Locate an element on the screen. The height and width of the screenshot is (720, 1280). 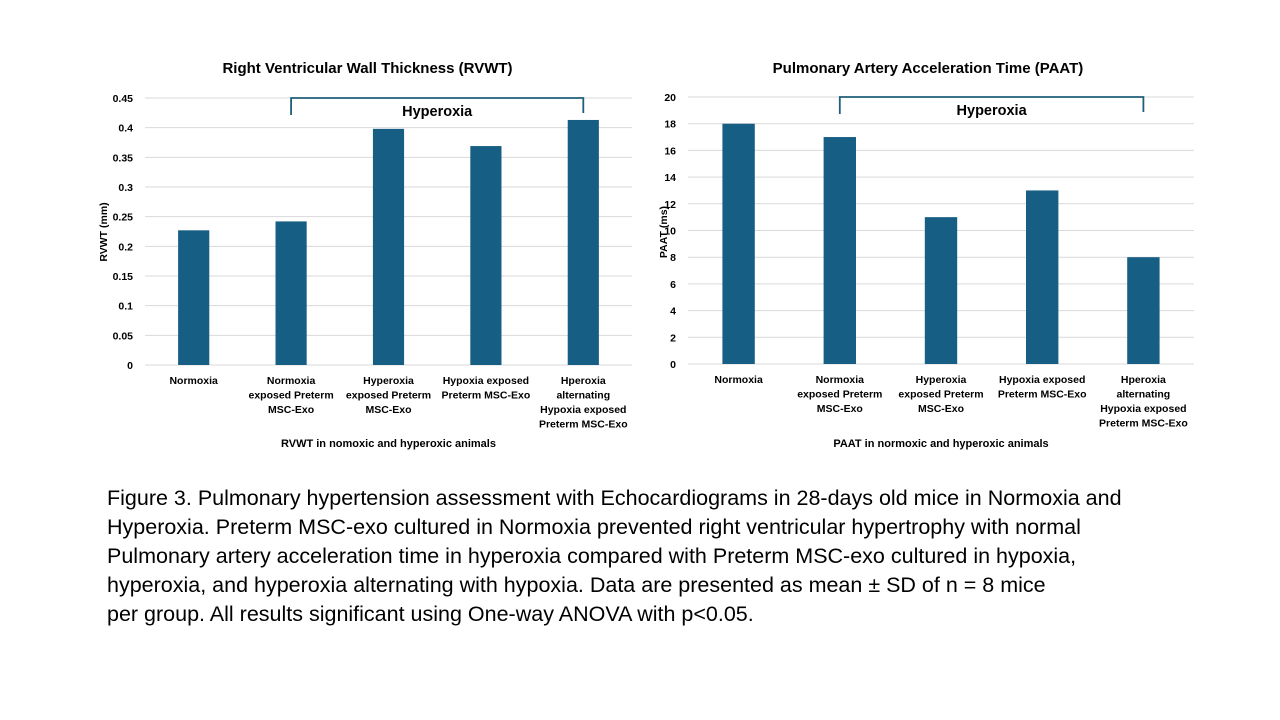
y-tick-label: 0.2 is located at coordinates (125, 247).